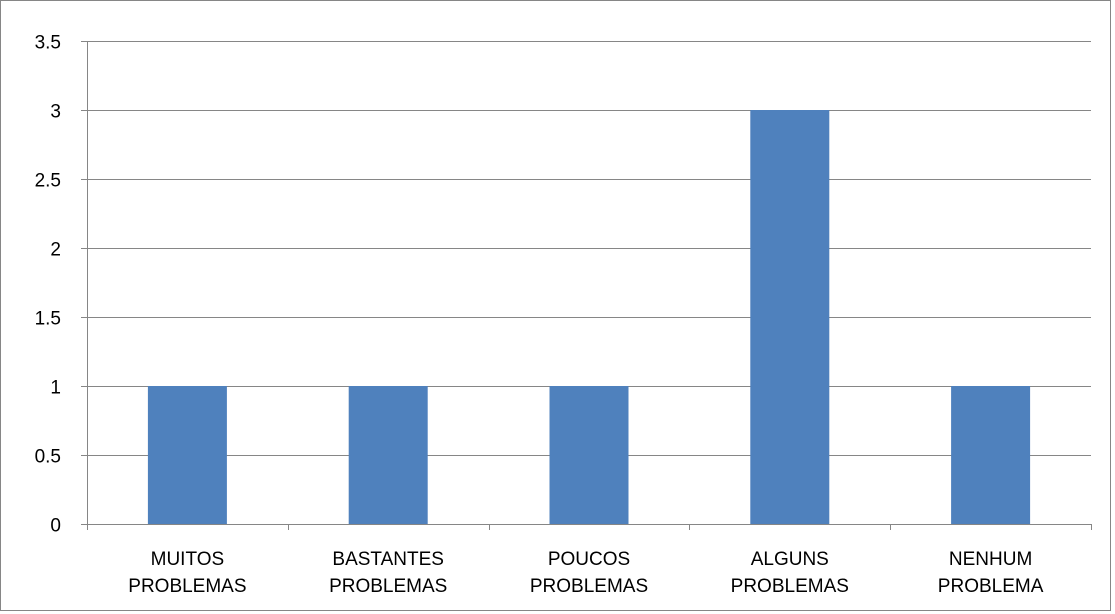 The image size is (1115, 614). What do you see at coordinates (188, 559) in the screenshot?
I see `x-tick-label: MUITOS` at bounding box center [188, 559].